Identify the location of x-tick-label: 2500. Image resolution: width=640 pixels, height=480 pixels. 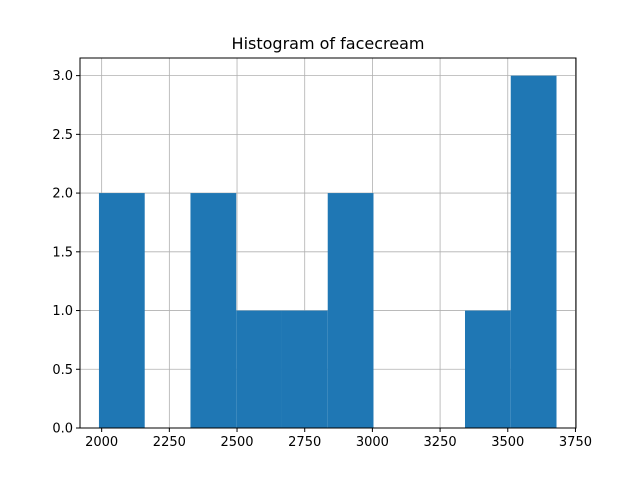
(236, 442).